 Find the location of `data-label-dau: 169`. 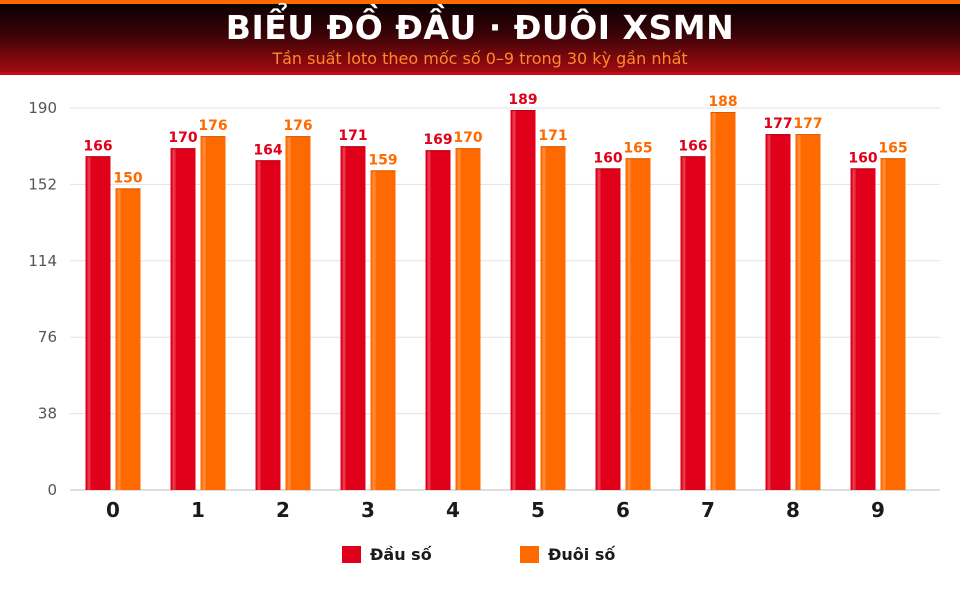

data-label-dau: 169 is located at coordinates (437, 140).